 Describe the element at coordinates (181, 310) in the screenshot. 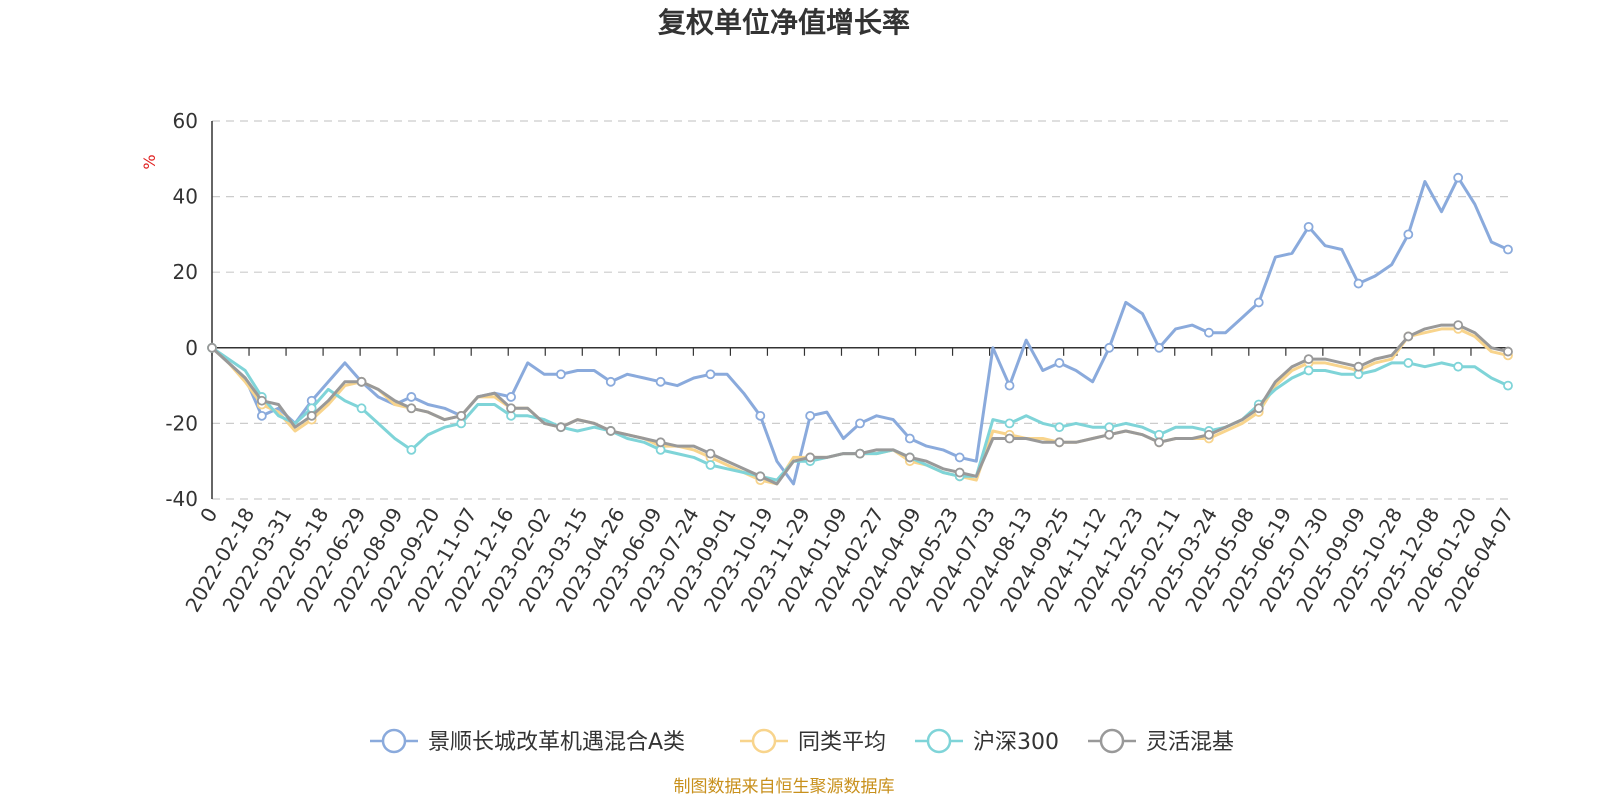

I see `y-tick-labels: 60 40 20 0 -20 -40` at that location.